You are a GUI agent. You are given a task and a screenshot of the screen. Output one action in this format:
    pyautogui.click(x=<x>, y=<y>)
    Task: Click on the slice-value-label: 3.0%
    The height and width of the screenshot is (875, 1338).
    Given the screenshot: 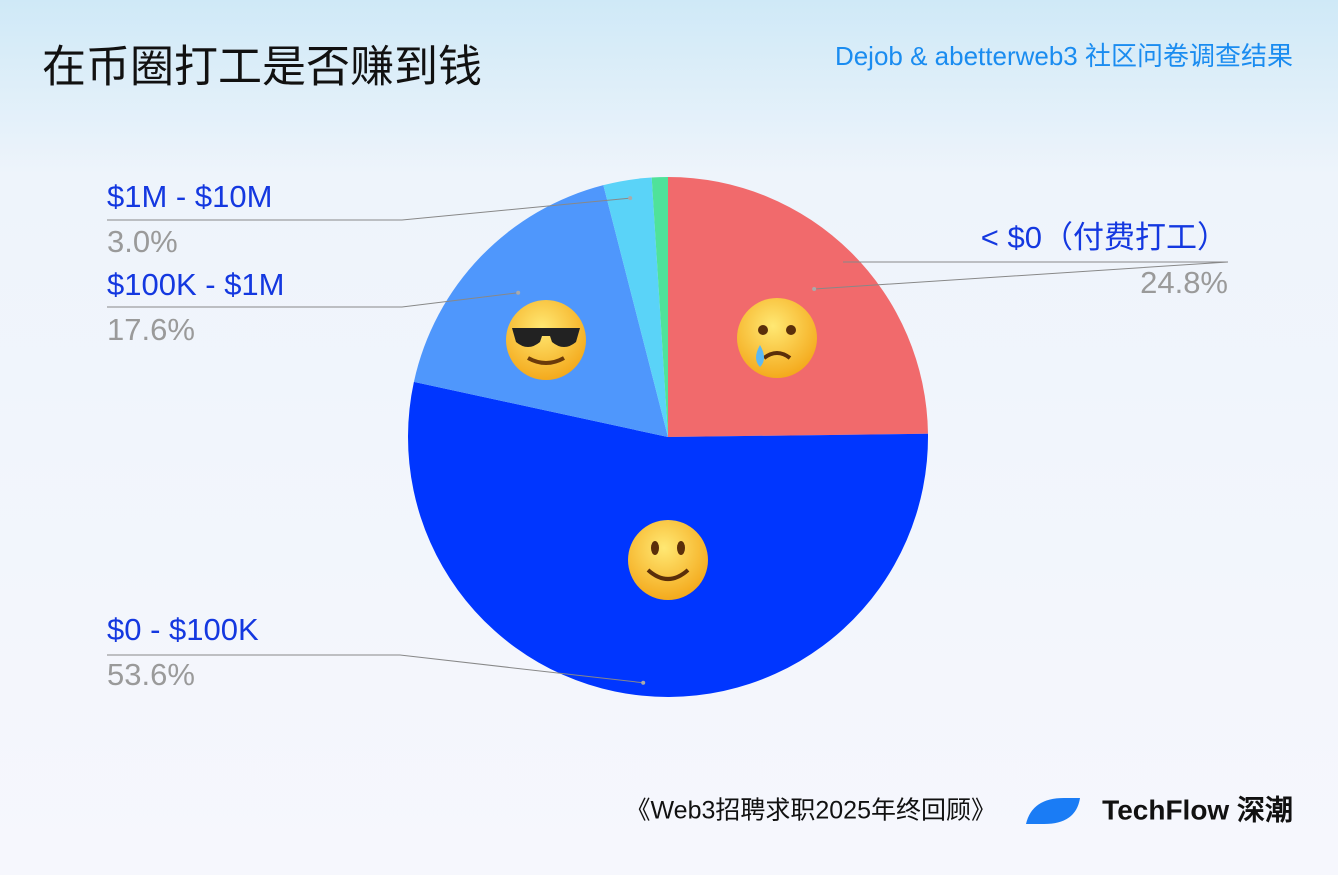 What is the action you would take?
    pyautogui.click(x=142, y=241)
    